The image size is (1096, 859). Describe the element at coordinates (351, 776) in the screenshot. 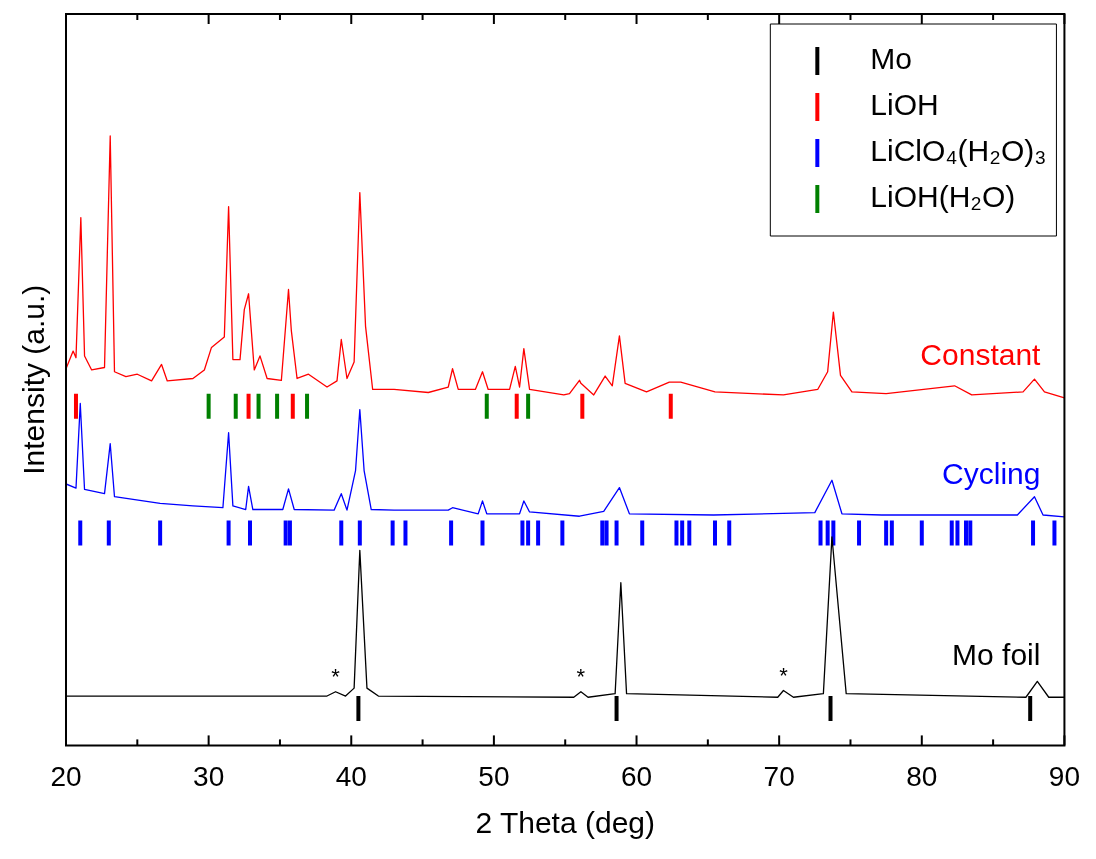

I see `x-tick-label: 40` at that location.